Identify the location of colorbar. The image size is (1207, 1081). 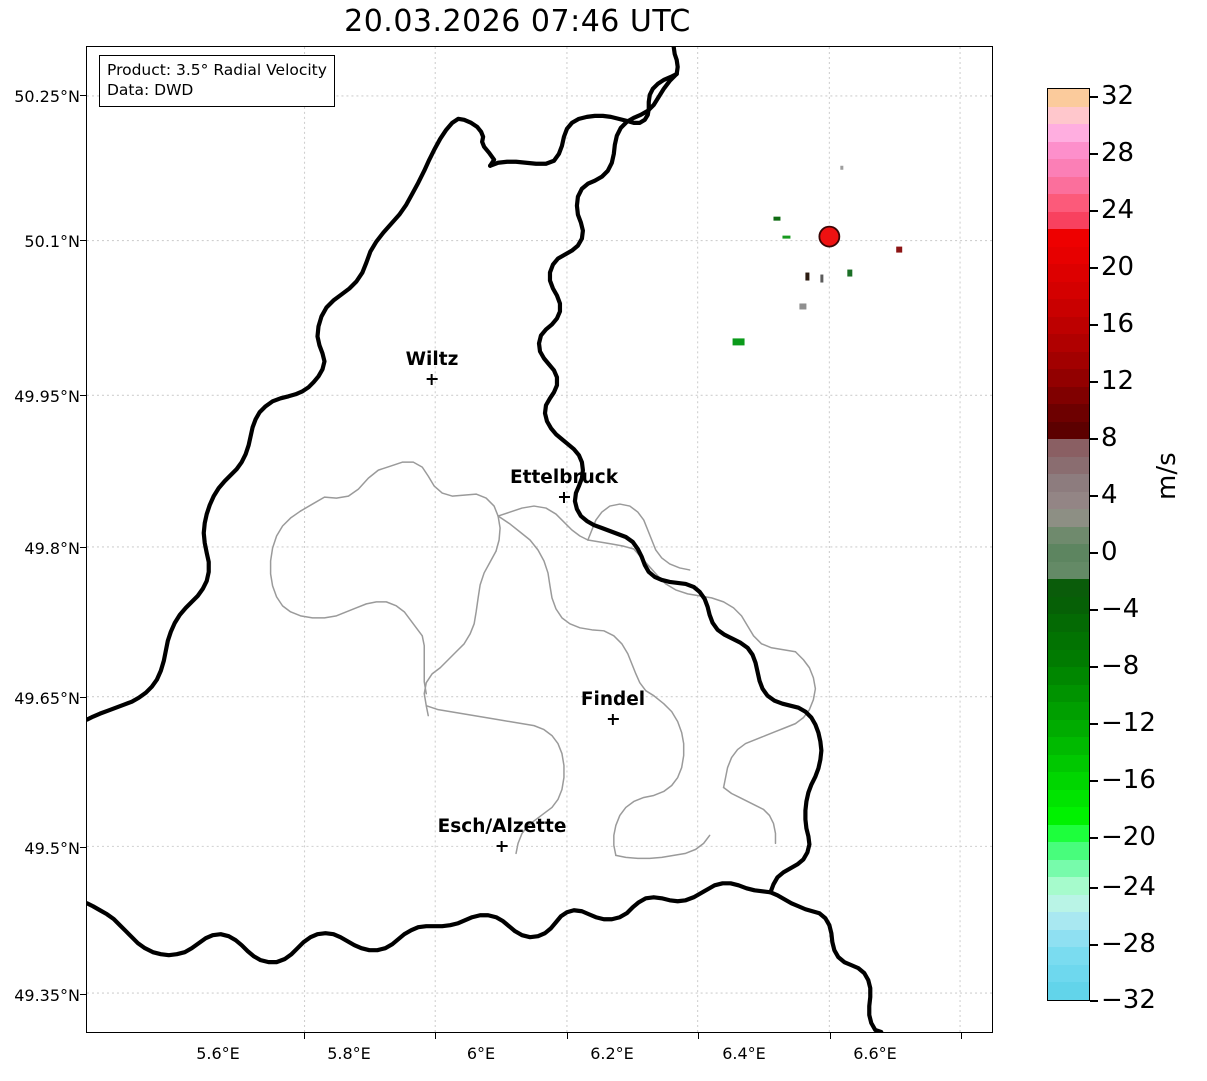
(1068, 544).